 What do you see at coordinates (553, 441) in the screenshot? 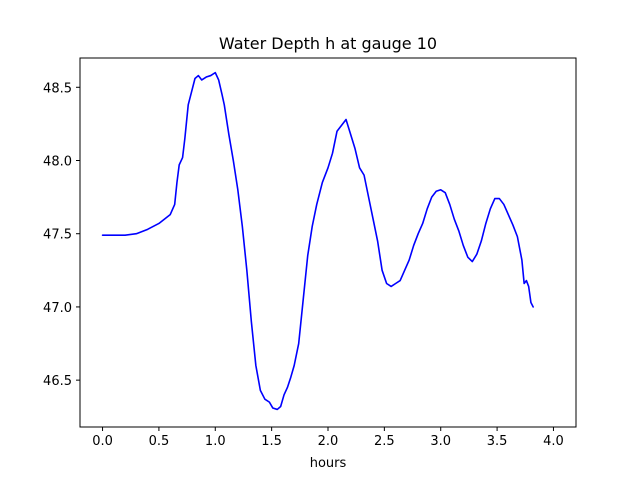
I see `x-tick-label: 4.0` at bounding box center [553, 441].